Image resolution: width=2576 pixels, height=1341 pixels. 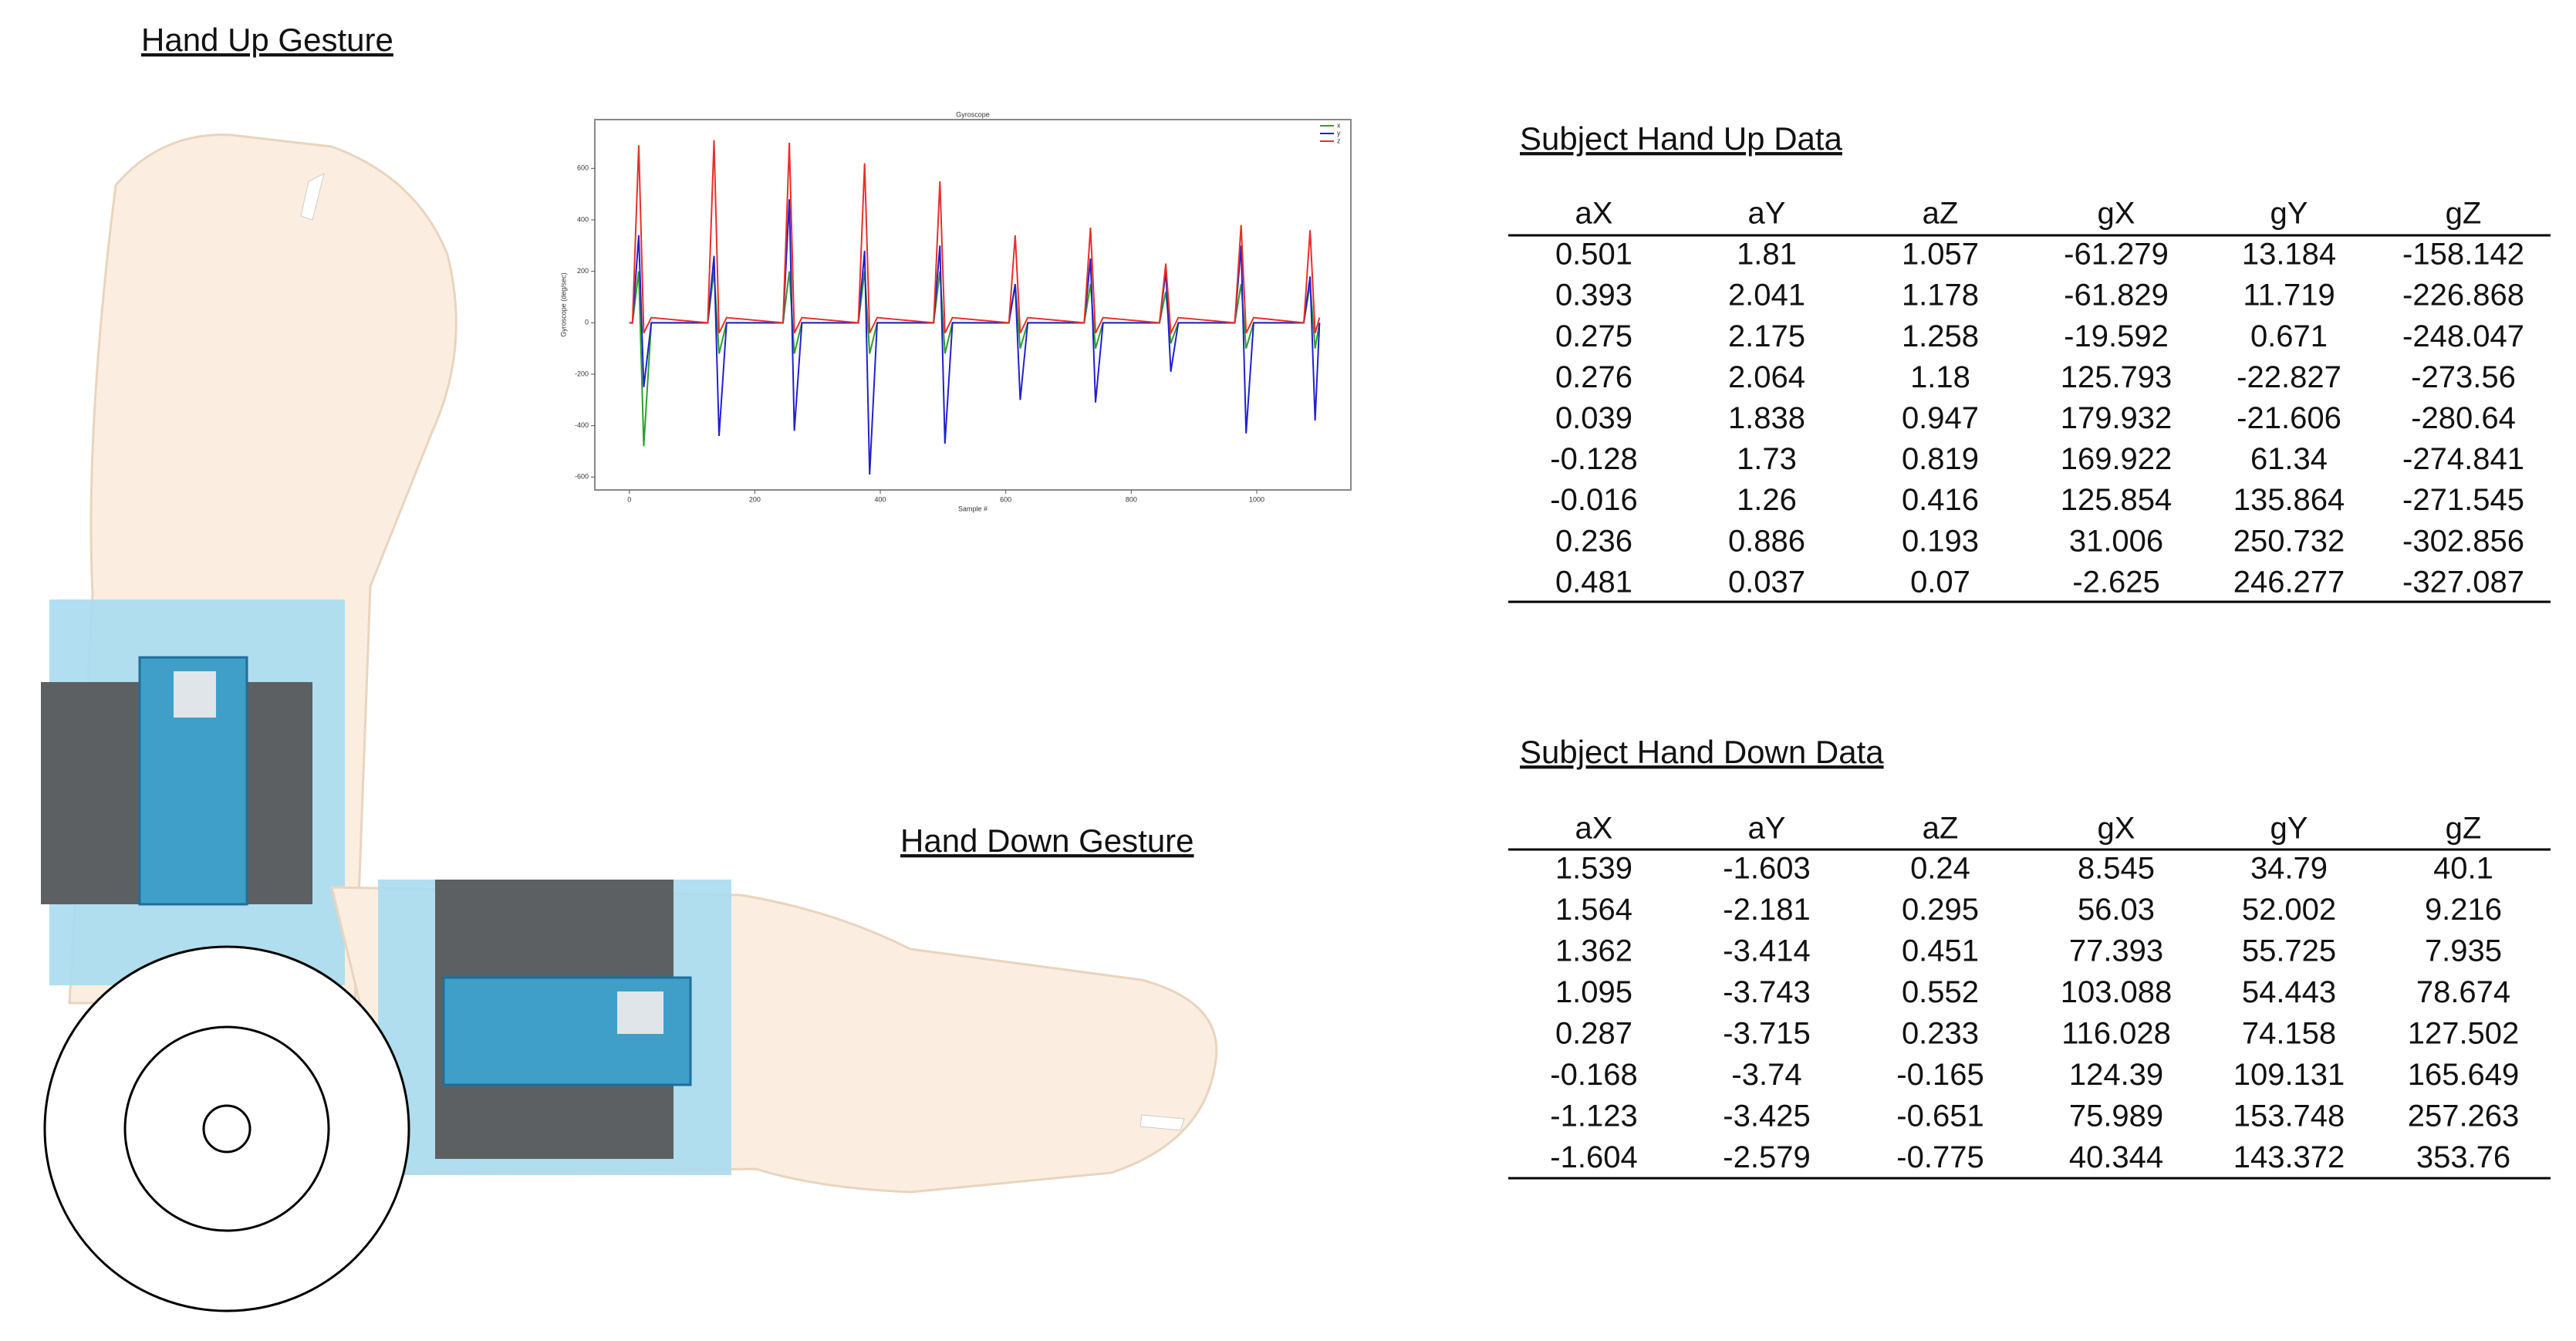 I want to click on table-cell: 0.287, so click(x=1593, y=1034).